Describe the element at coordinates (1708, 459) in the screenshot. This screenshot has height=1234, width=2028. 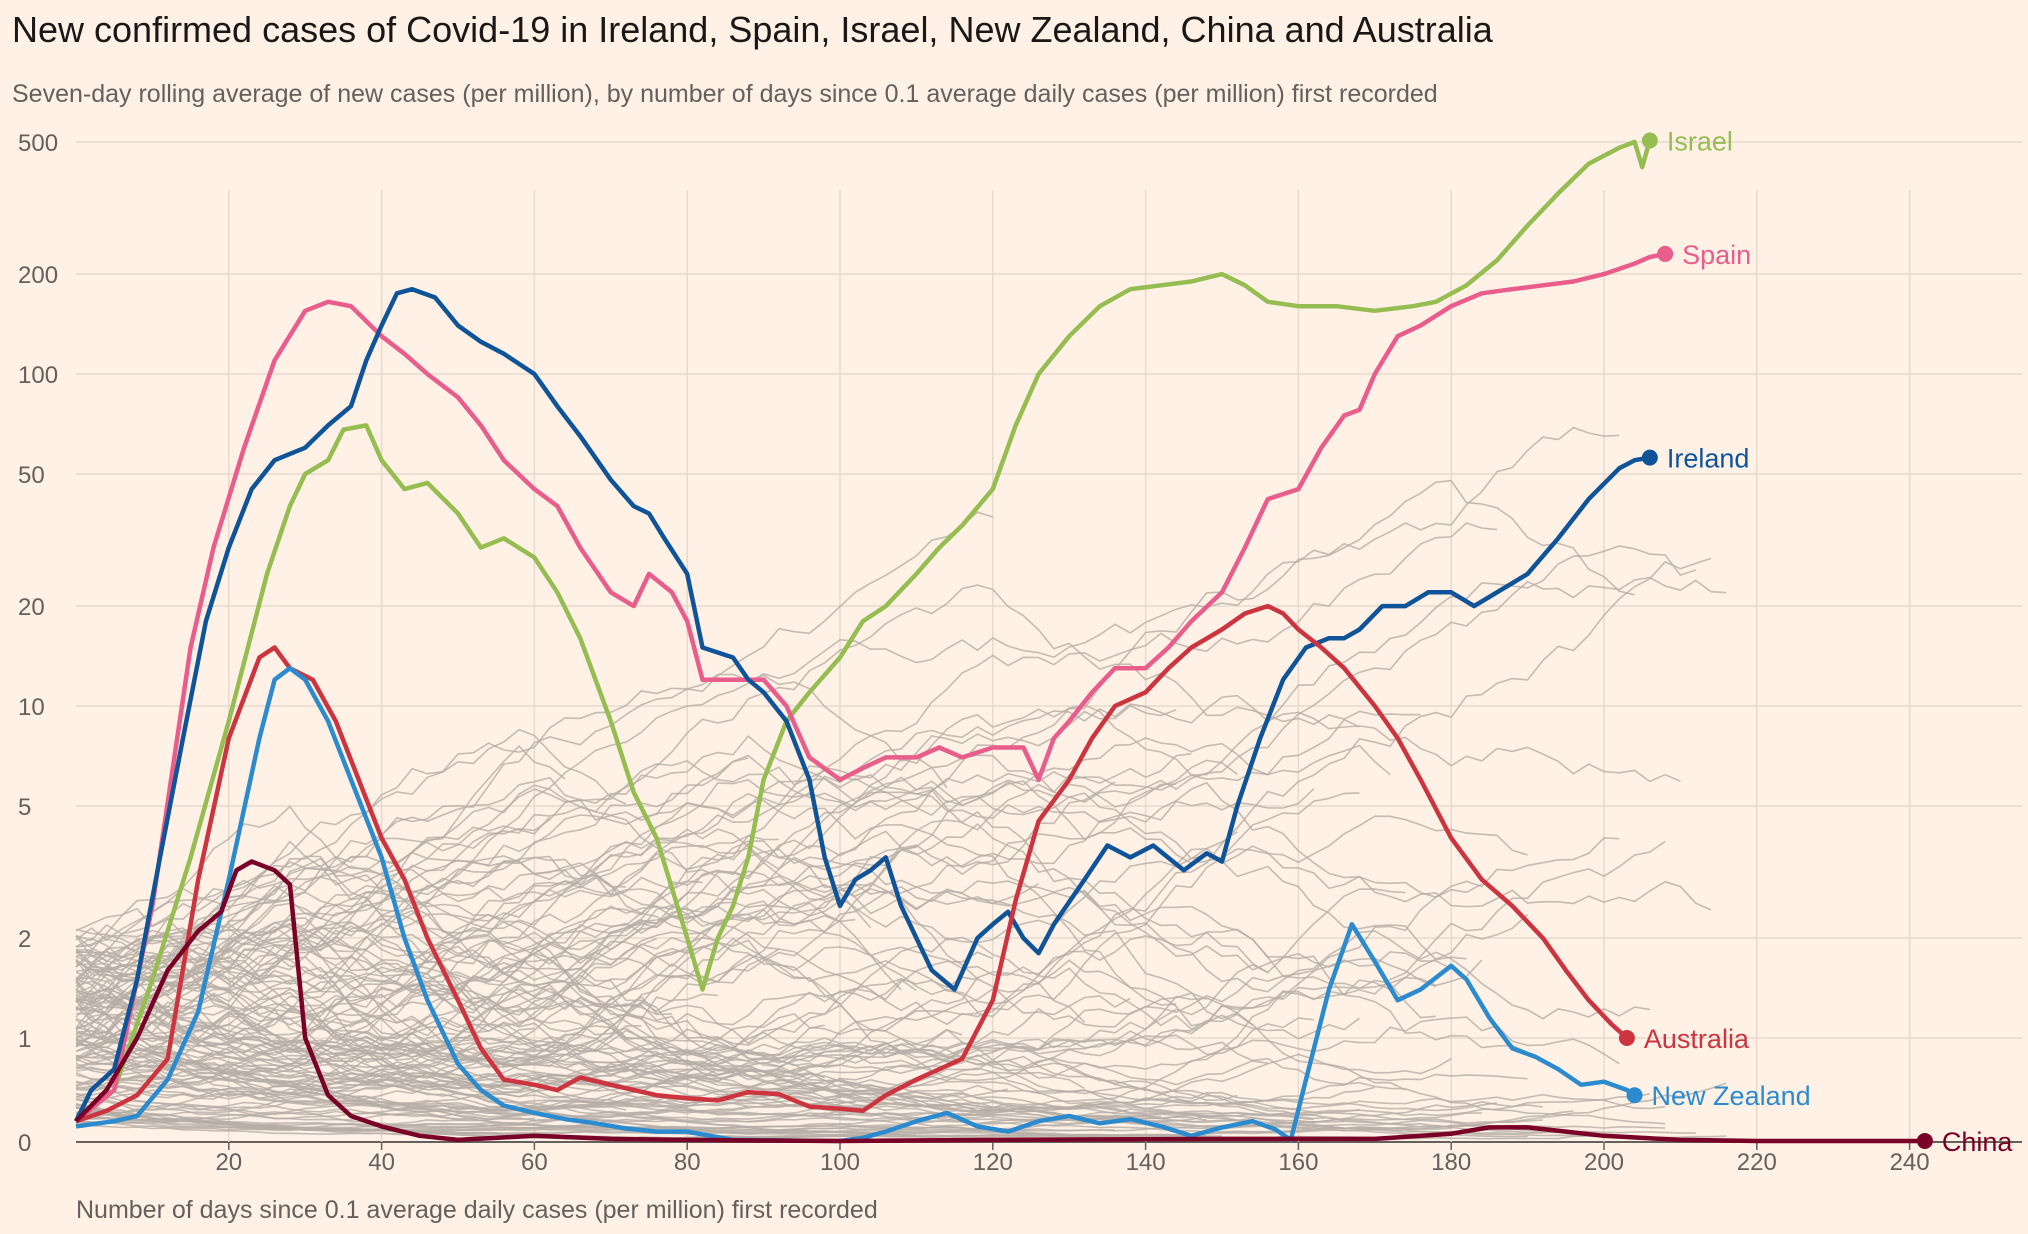
I see `series-label-ireland: Ireland` at that location.